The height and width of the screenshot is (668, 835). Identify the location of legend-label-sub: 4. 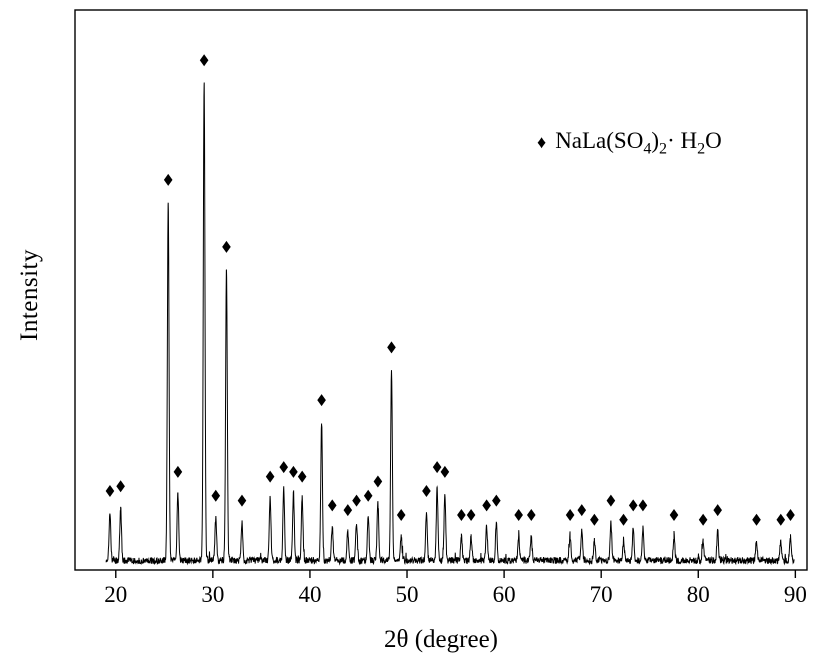
(647, 149).